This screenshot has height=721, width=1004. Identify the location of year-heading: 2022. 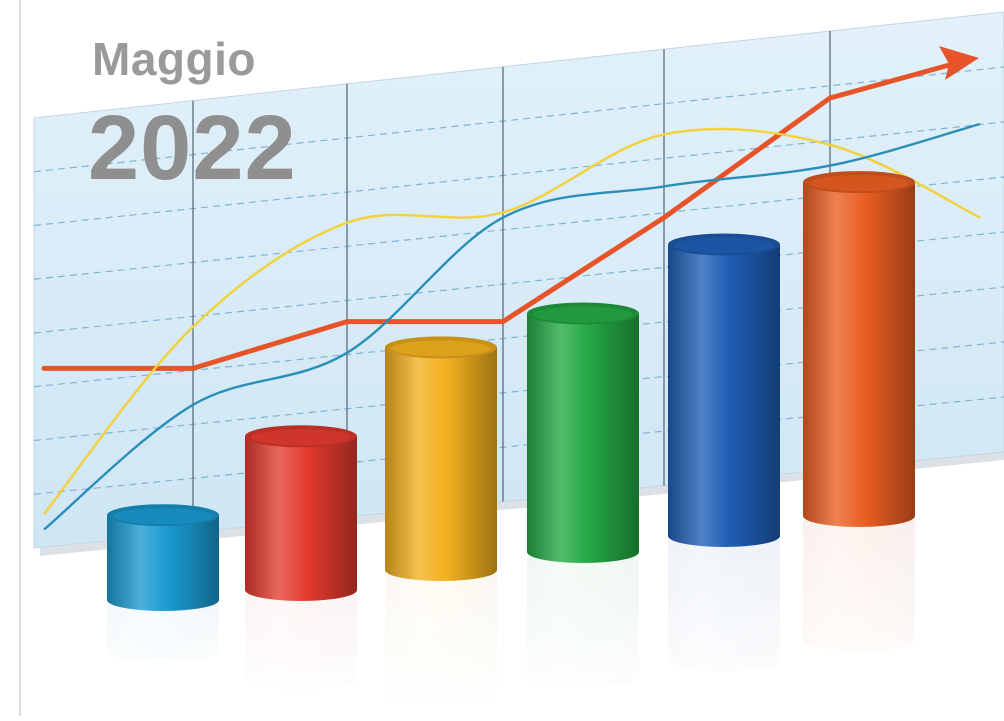
(192, 148).